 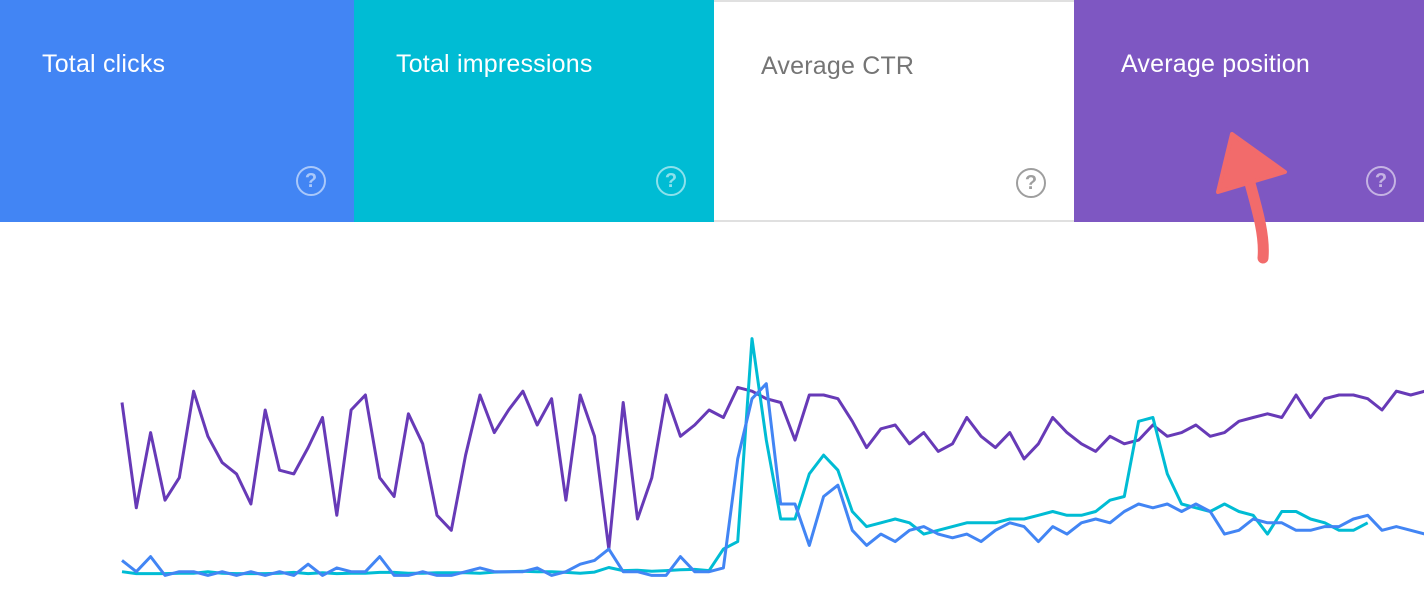 What do you see at coordinates (1215, 64) in the screenshot?
I see `average-position-label: Average position` at bounding box center [1215, 64].